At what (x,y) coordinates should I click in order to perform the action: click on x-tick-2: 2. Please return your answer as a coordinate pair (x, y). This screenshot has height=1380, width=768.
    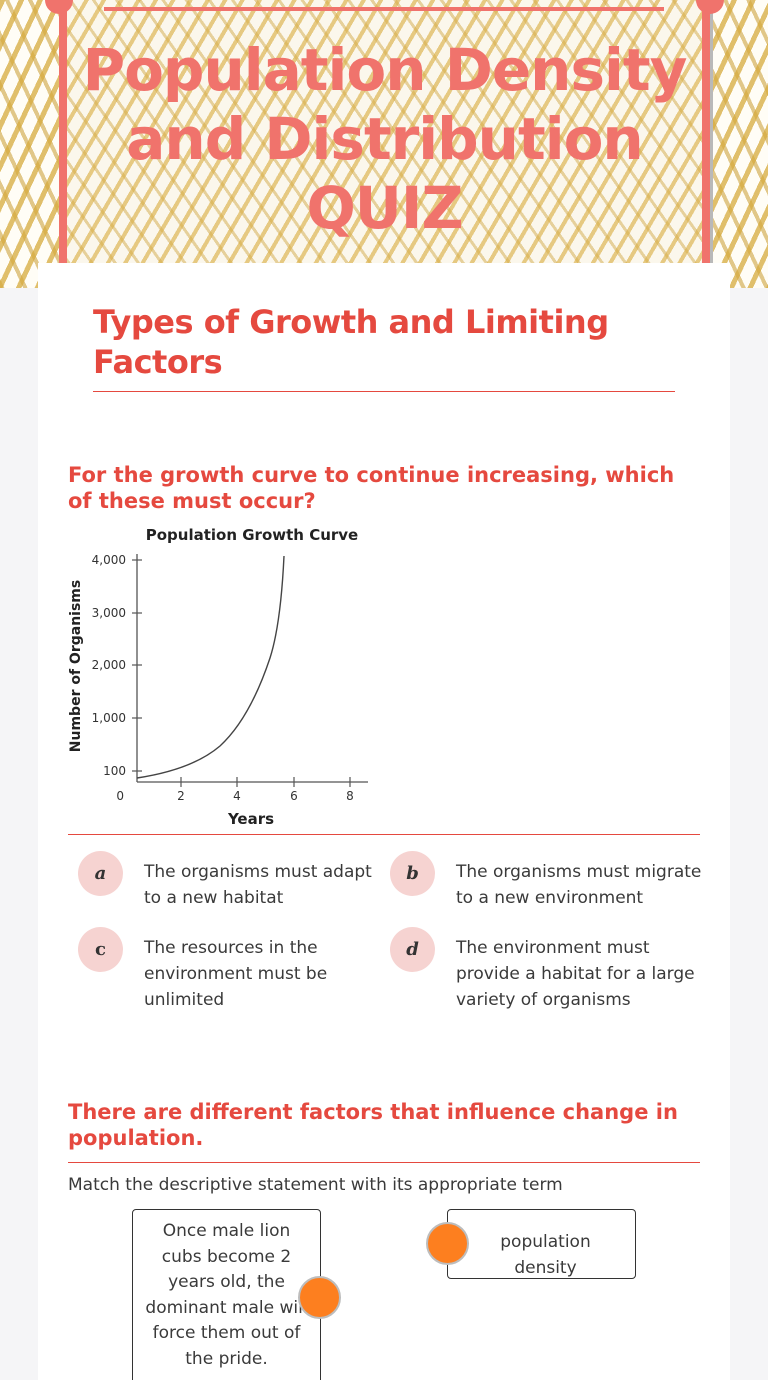
    Looking at the image, I should click on (181, 796).